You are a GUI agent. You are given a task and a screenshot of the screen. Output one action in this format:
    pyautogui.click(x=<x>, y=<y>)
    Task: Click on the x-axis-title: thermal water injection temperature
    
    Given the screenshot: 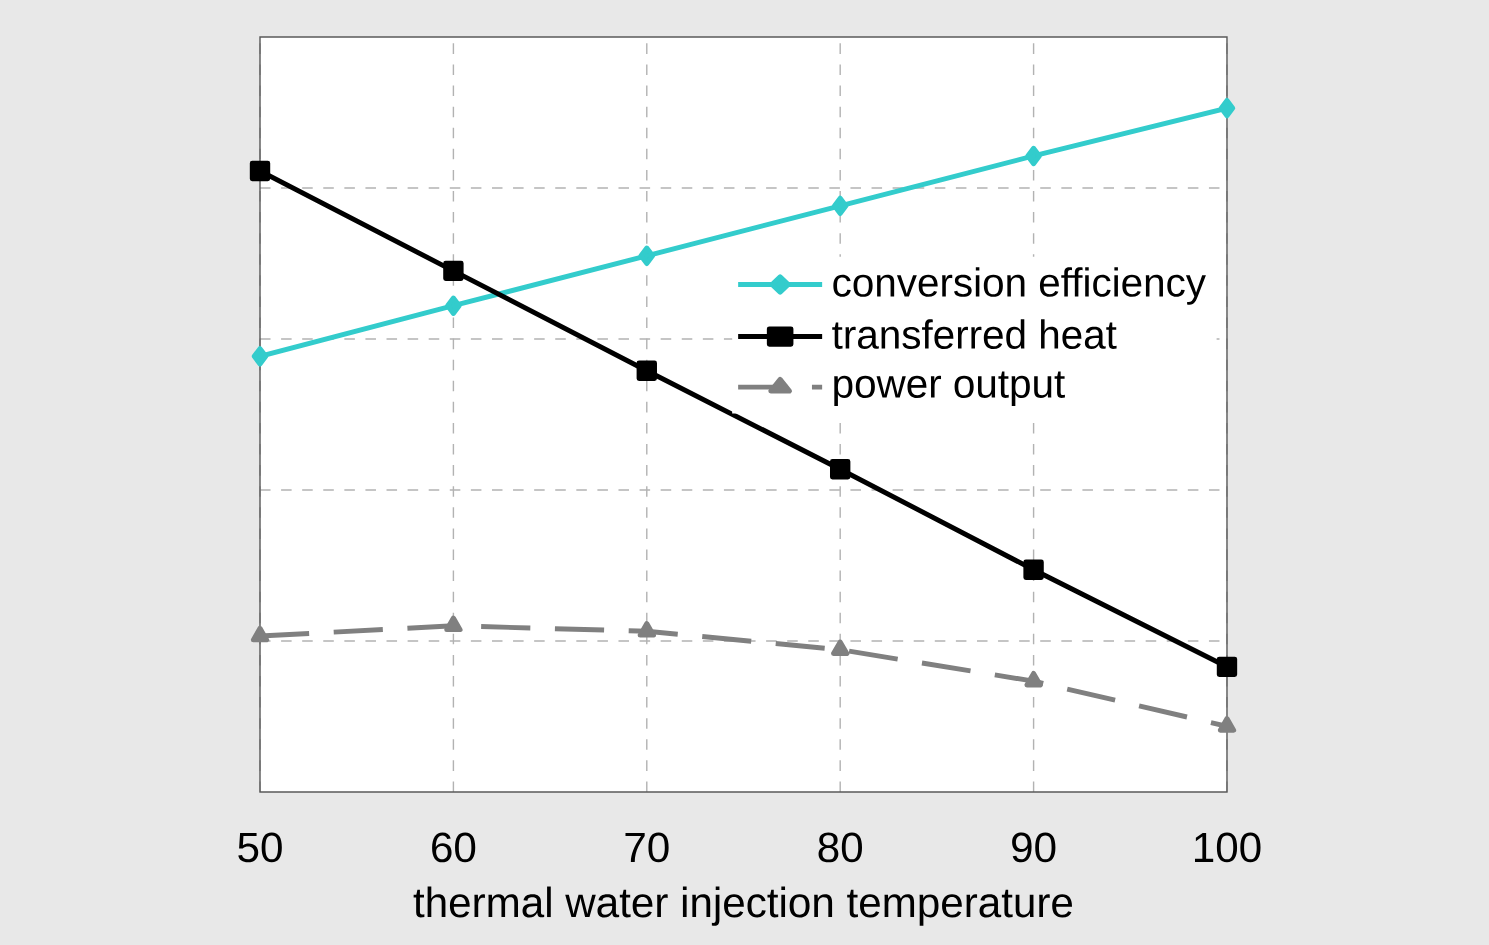 What is the action you would take?
    pyautogui.click(x=742, y=906)
    